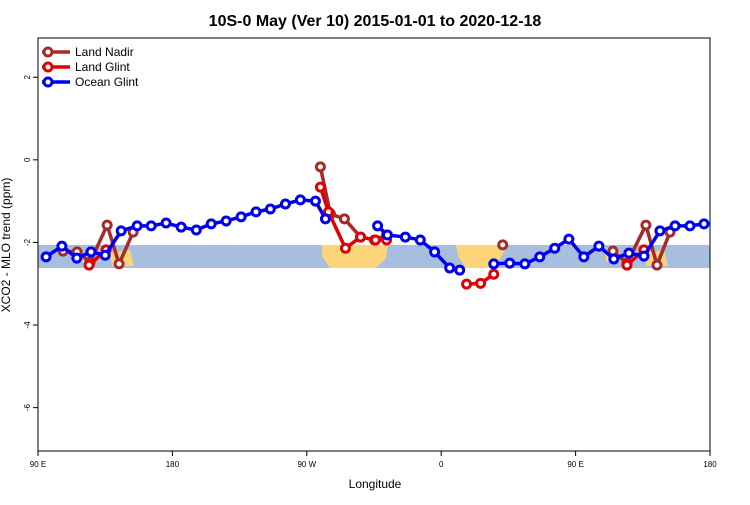 The image size is (750, 505). What do you see at coordinates (104, 52) in the screenshot?
I see `legend-label: Land Nadir` at bounding box center [104, 52].